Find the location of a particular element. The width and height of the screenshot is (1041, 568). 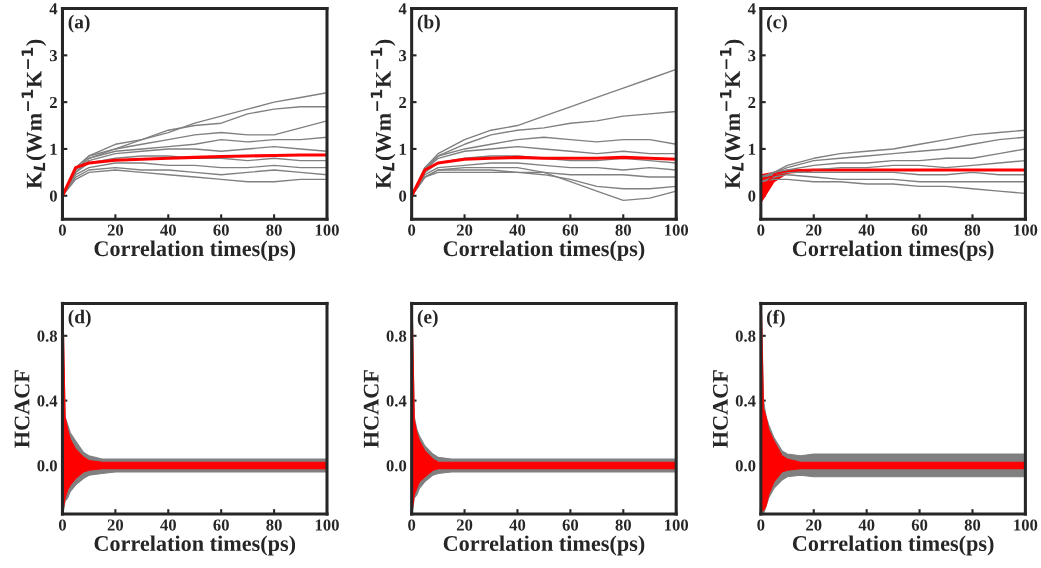

annotation: (a) is located at coordinates (79, 23).